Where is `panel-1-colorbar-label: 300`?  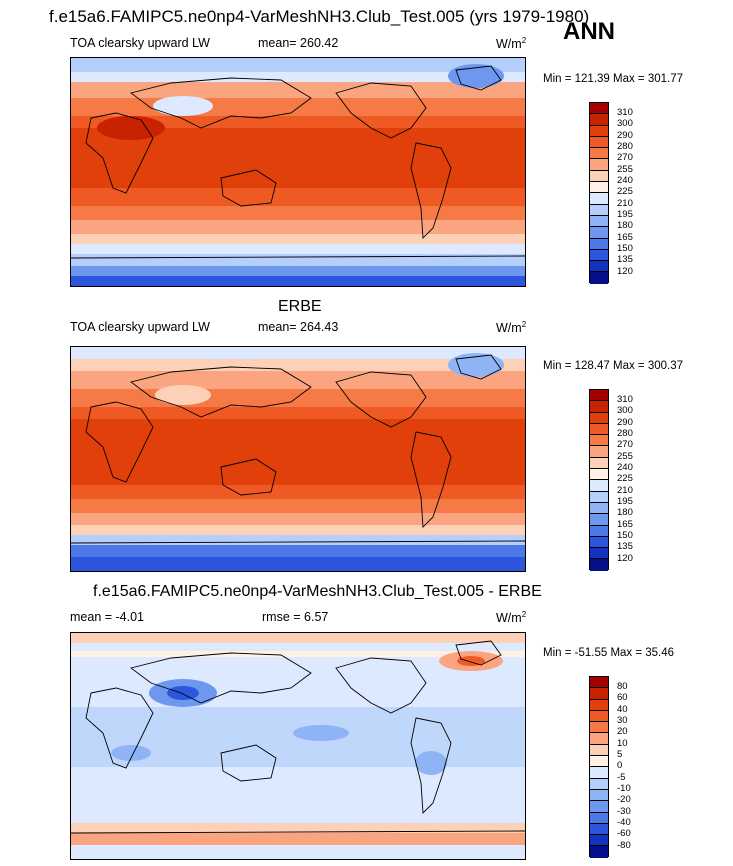 panel-1-colorbar-label: 300 is located at coordinates (625, 123).